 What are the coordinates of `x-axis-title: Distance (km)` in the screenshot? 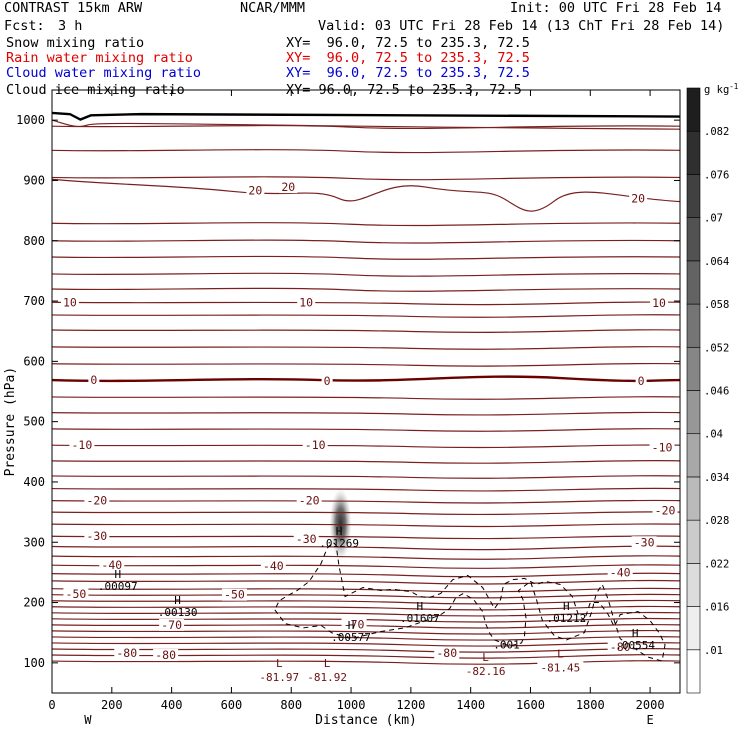 It's located at (366, 720).